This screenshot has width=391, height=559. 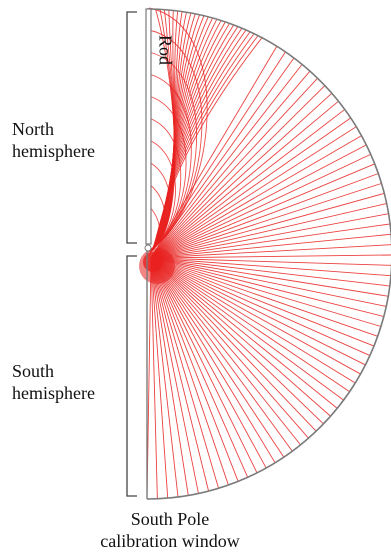 I want to click on north-hemisphere-label: North hemisphere, so click(x=53, y=140).